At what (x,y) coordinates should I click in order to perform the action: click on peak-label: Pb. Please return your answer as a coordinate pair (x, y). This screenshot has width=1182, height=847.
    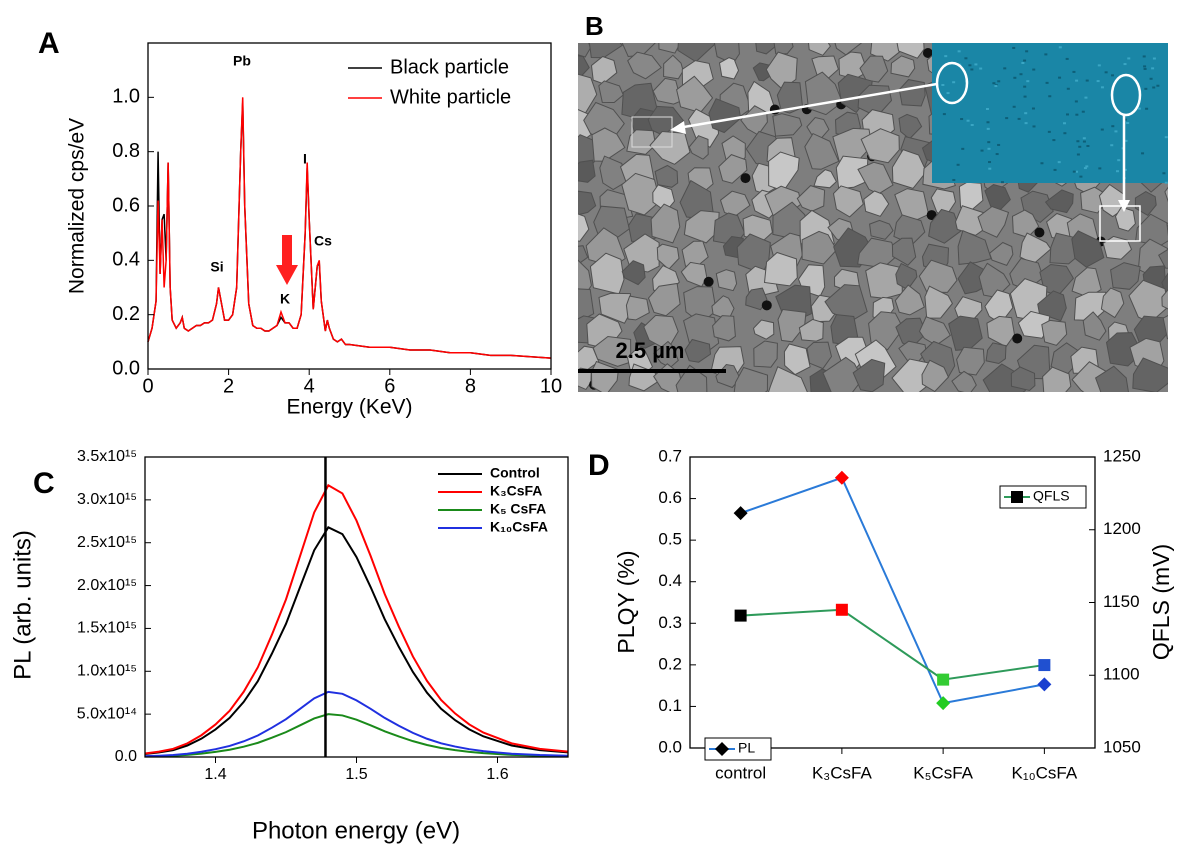
    Looking at the image, I should click on (242, 61).